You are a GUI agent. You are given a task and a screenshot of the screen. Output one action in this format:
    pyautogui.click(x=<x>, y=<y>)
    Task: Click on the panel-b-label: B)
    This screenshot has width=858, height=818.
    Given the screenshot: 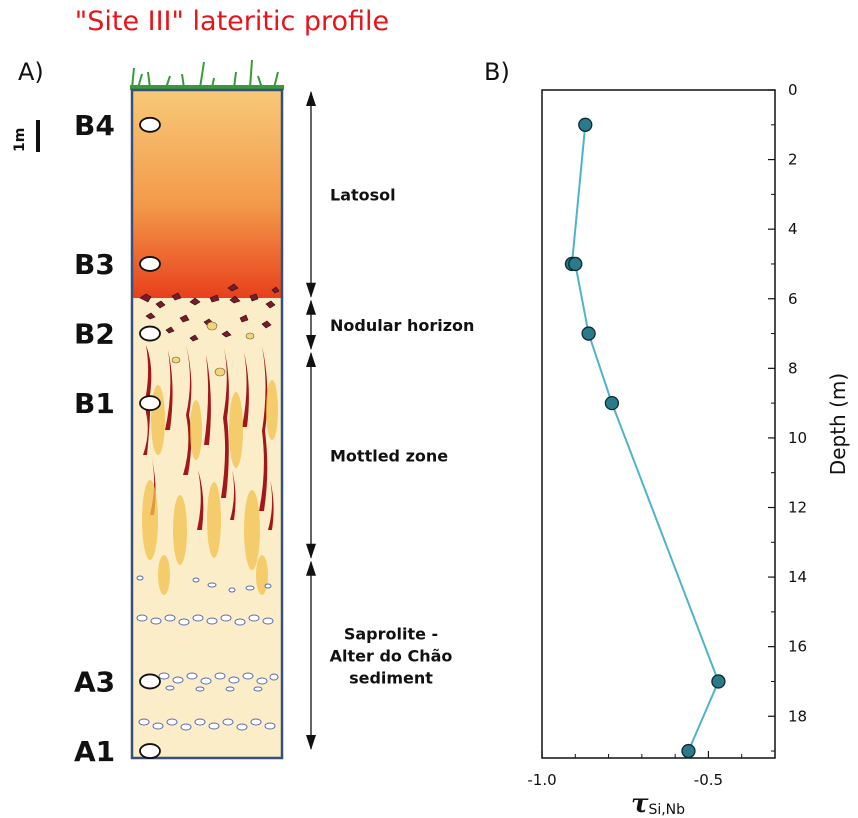 What is the action you would take?
    pyautogui.click(x=497, y=72)
    